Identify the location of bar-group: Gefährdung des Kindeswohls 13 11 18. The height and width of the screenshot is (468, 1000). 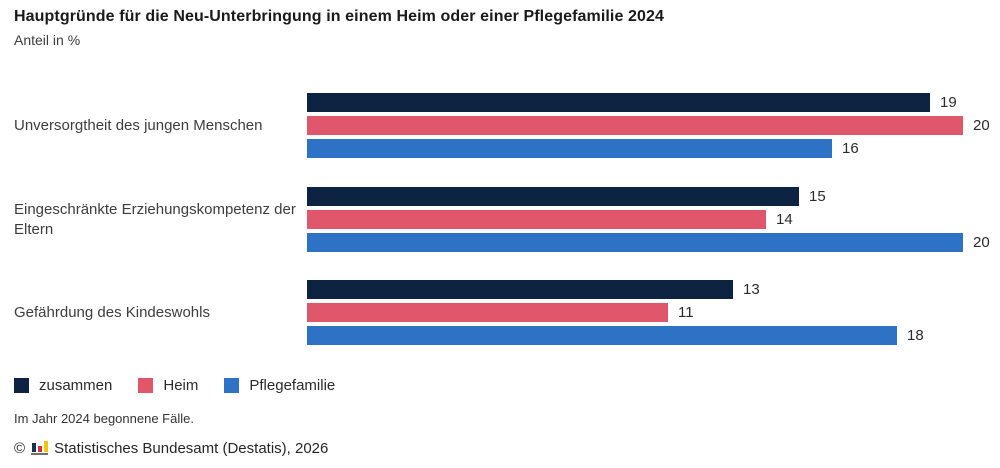
(500, 312).